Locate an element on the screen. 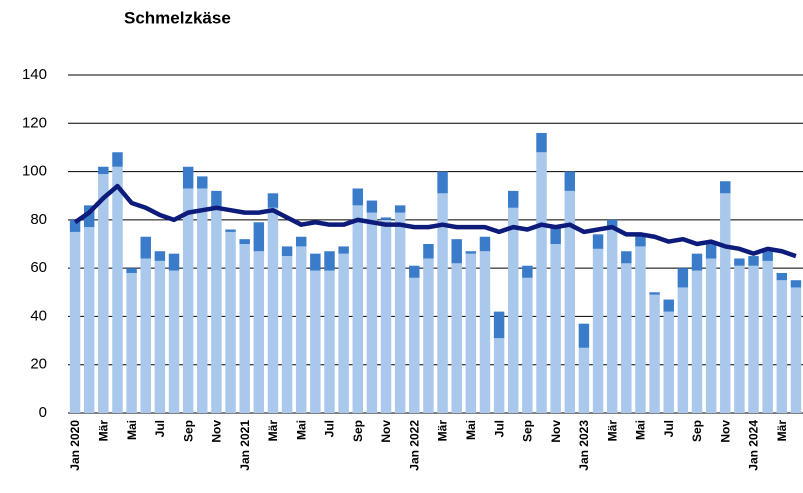 This screenshot has height=493, width=803. chart-title: Schmelzkäse is located at coordinates (177, 17).